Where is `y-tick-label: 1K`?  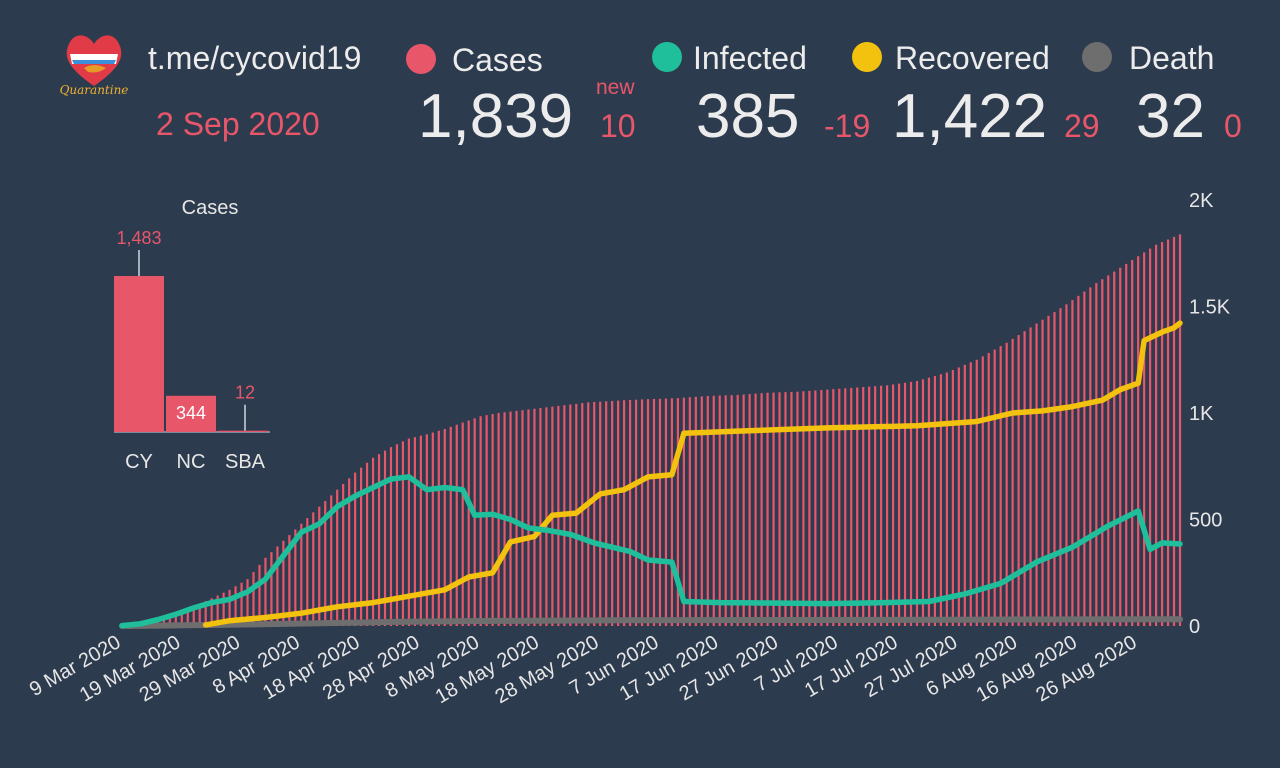 y-tick-label: 1K is located at coordinates (1201, 414).